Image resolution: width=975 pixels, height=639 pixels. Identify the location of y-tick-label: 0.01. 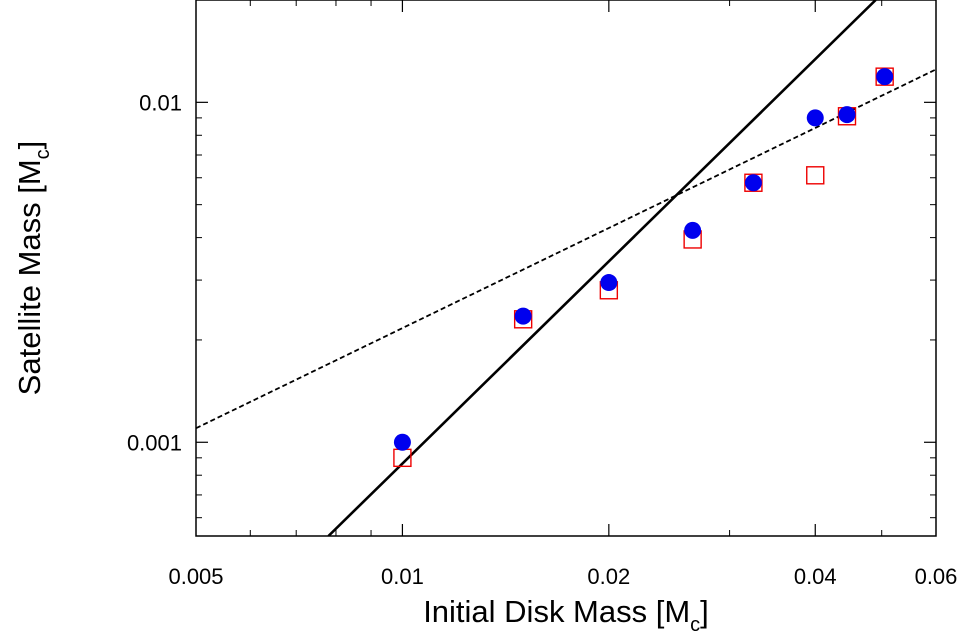
(160, 102).